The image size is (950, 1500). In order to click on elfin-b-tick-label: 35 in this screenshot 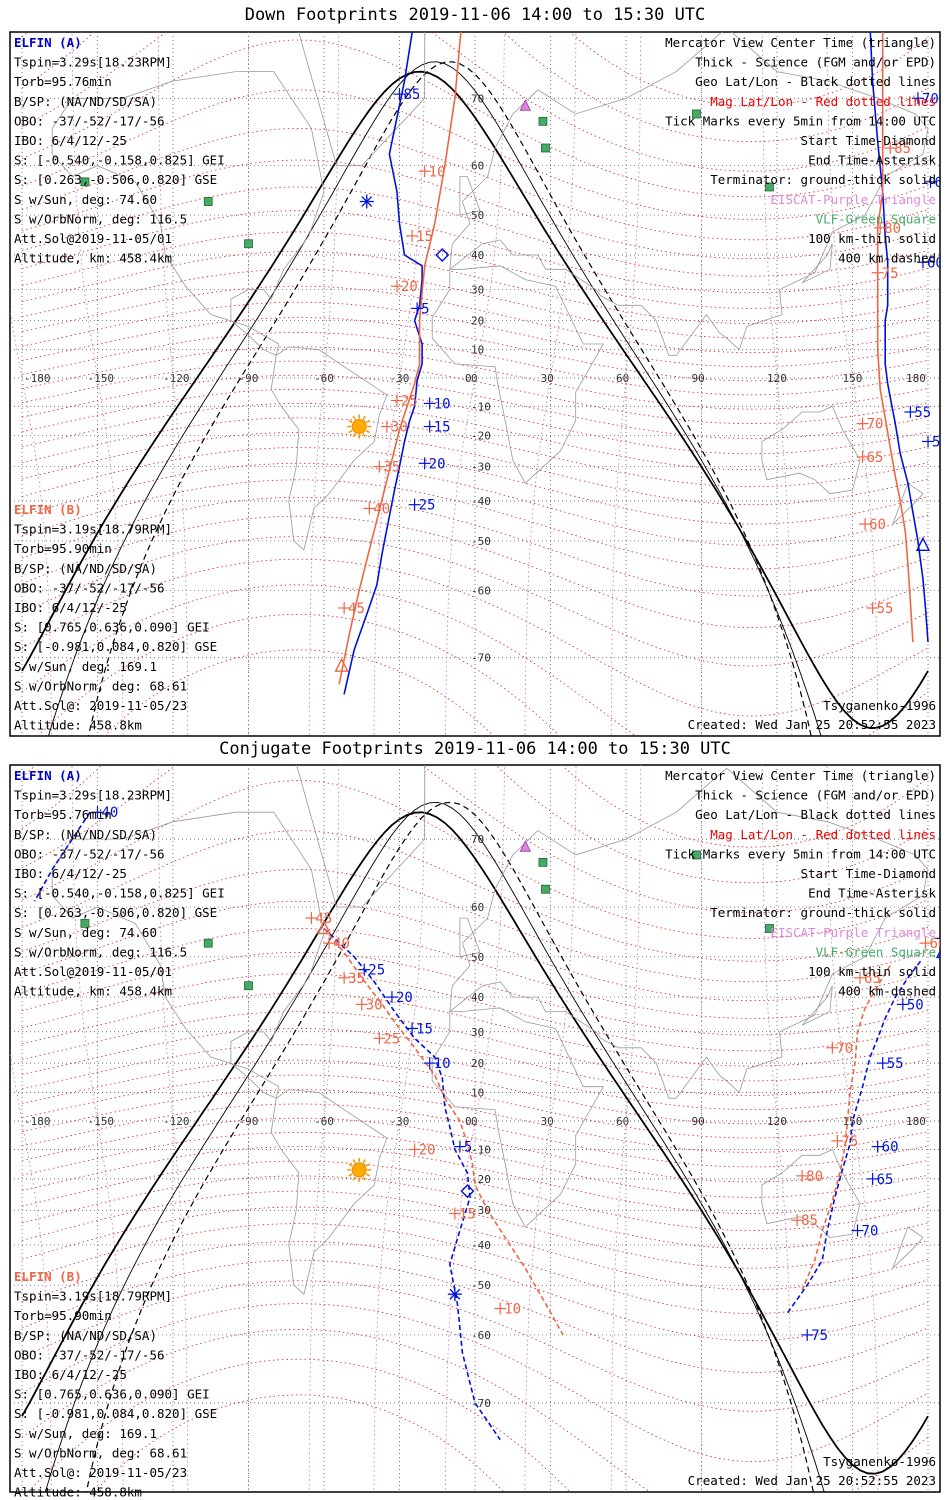, I will do `click(391, 468)`.